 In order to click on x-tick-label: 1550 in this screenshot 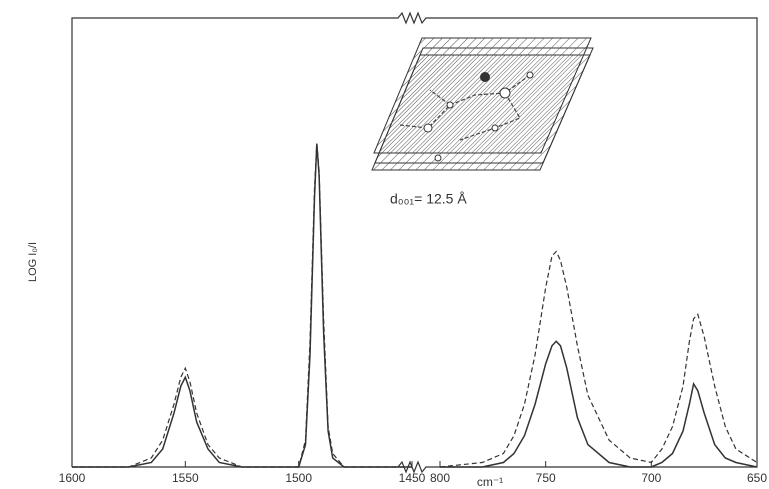, I will do `click(185, 478)`.